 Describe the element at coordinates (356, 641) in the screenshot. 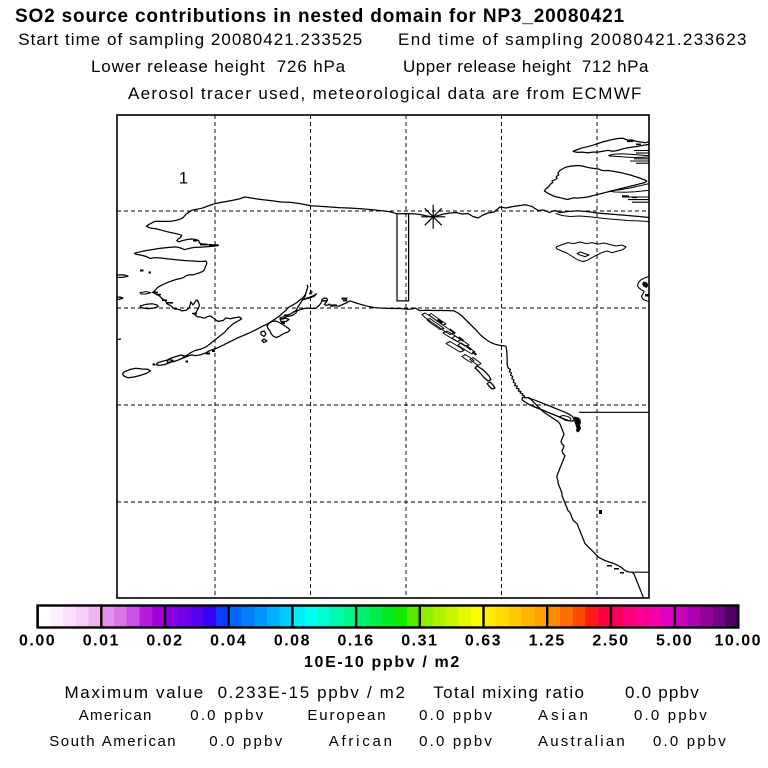

I see `svg-text: 0.16` at that location.